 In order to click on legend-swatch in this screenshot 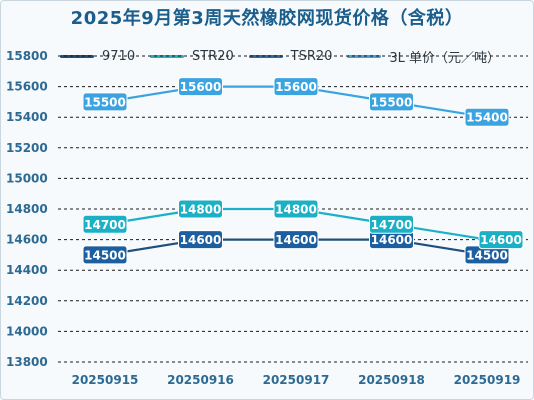, I will do `click(265, 56)`.